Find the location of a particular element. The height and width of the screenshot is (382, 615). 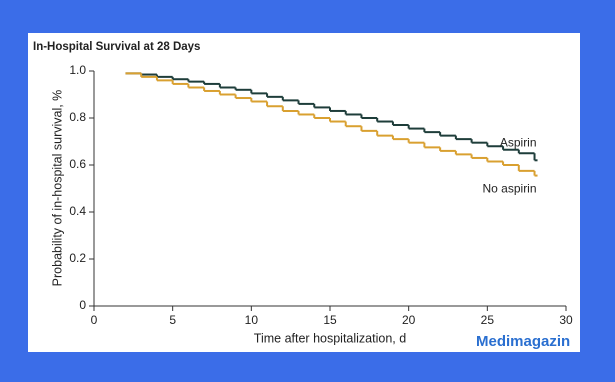

series-label: Aspirin is located at coordinates (518, 142).